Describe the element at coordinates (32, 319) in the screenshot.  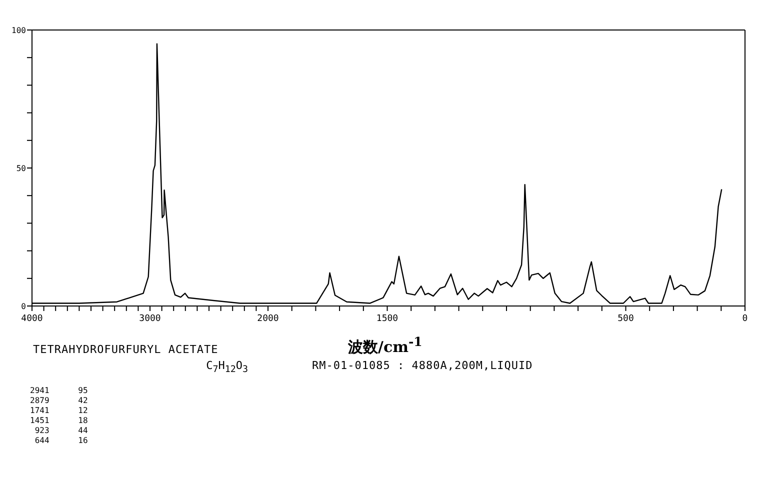
I see `x-tick-label: 4000` at that location.